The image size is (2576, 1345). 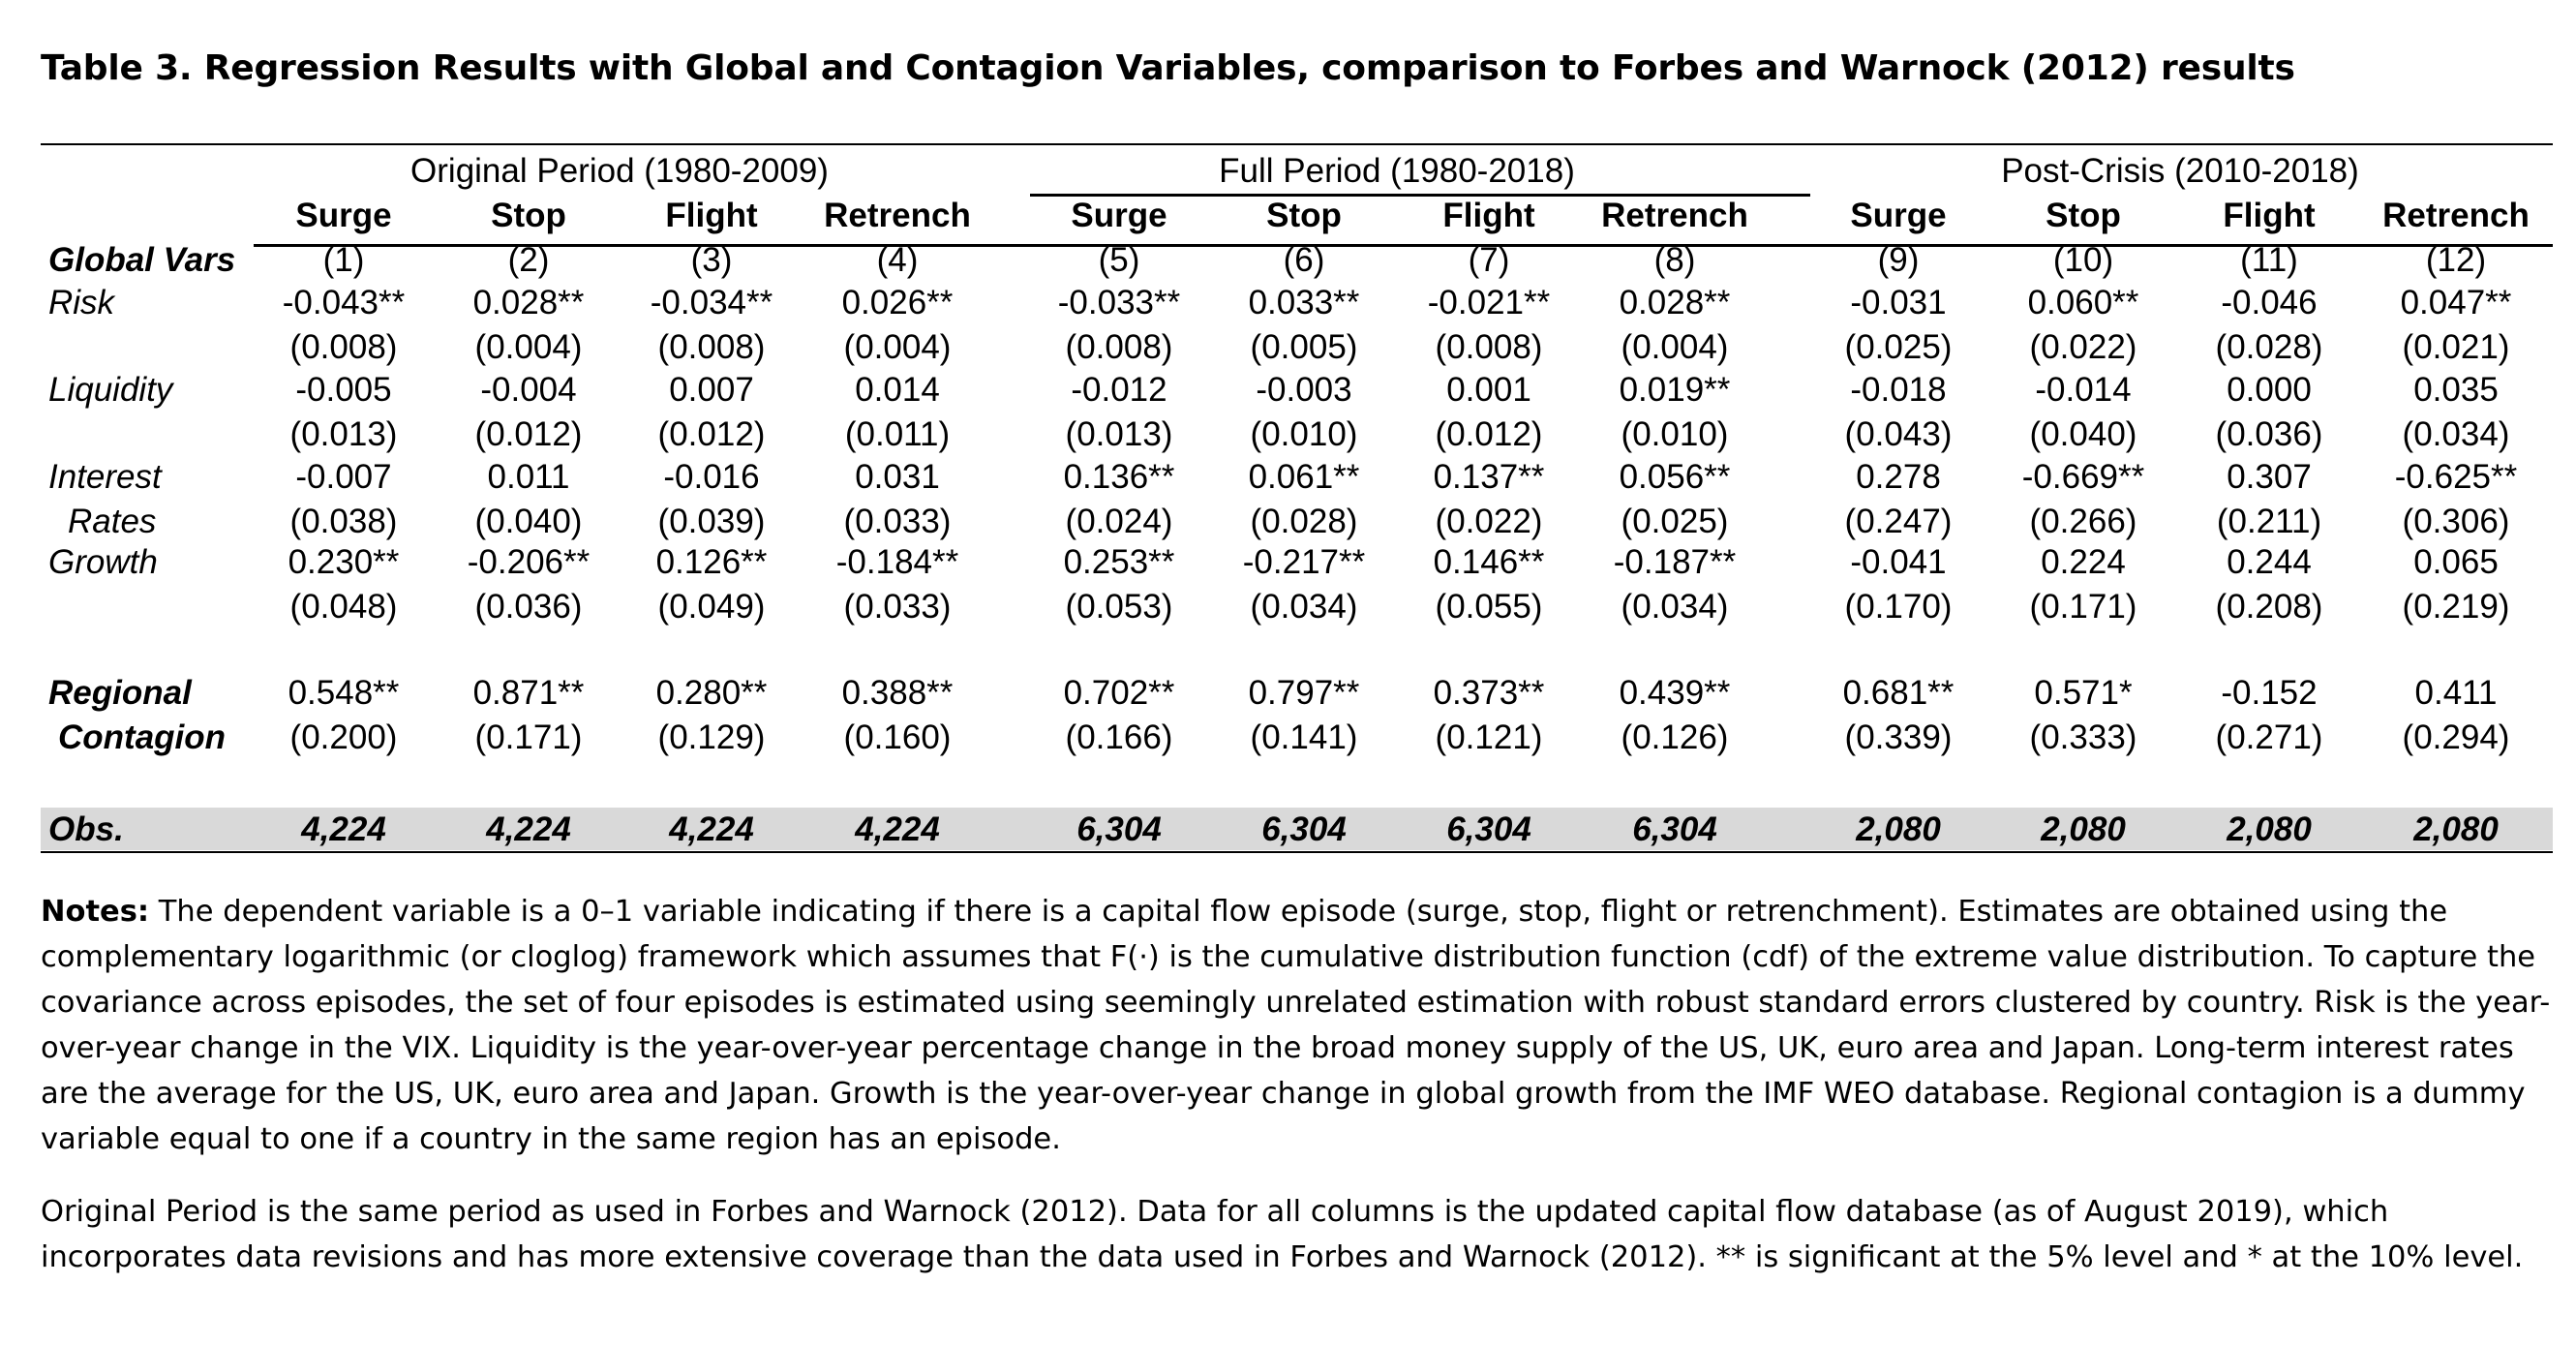 I want to click on coefficient-cell: -0.031, so click(x=1898, y=302).